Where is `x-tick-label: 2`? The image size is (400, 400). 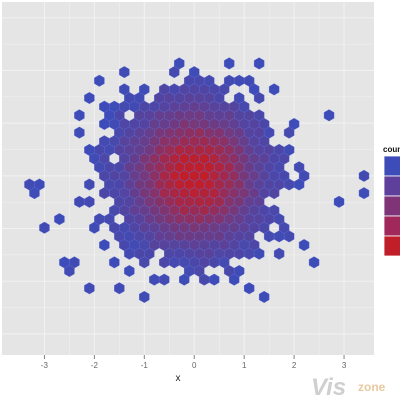
x-tick-label: 2 is located at coordinates (294, 365).